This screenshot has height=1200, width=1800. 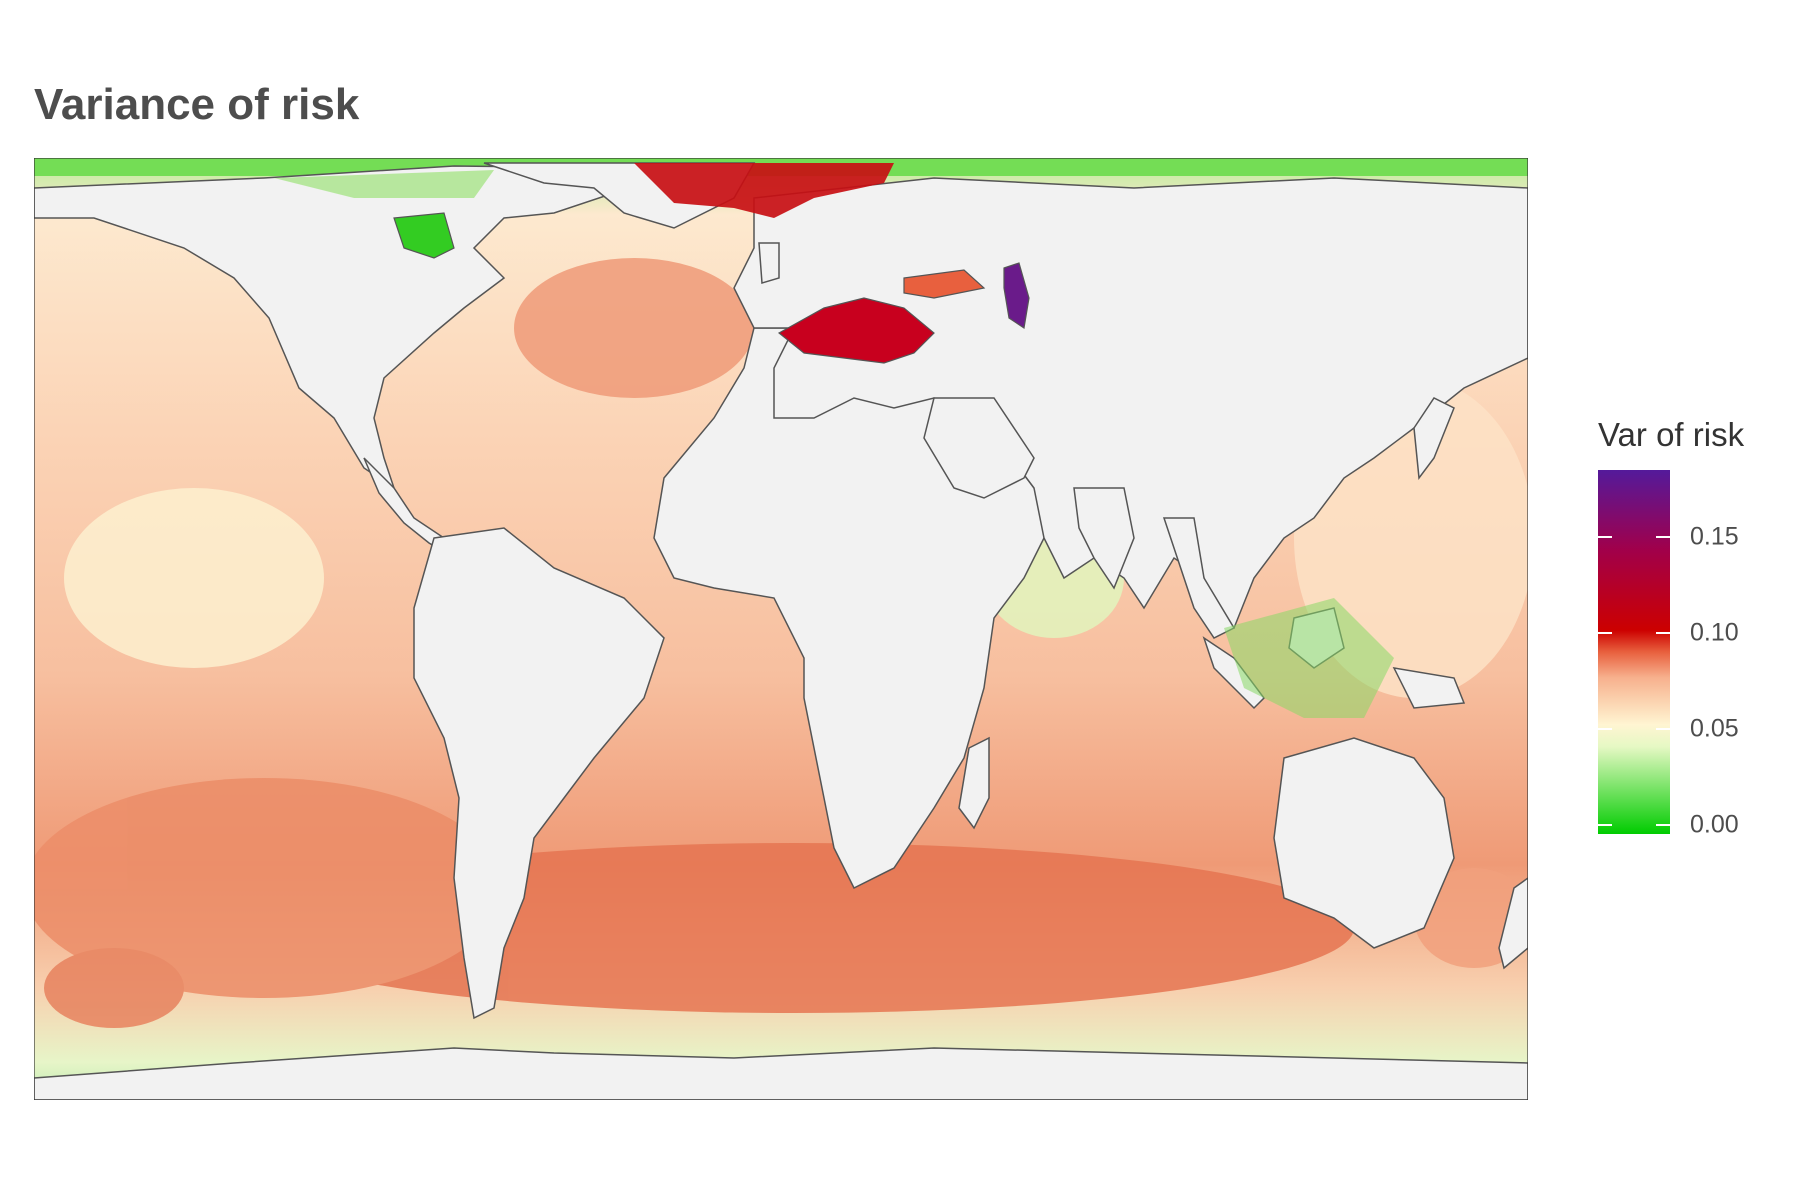 I want to click on north-atlantic-patch, so click(x=634, y=328).